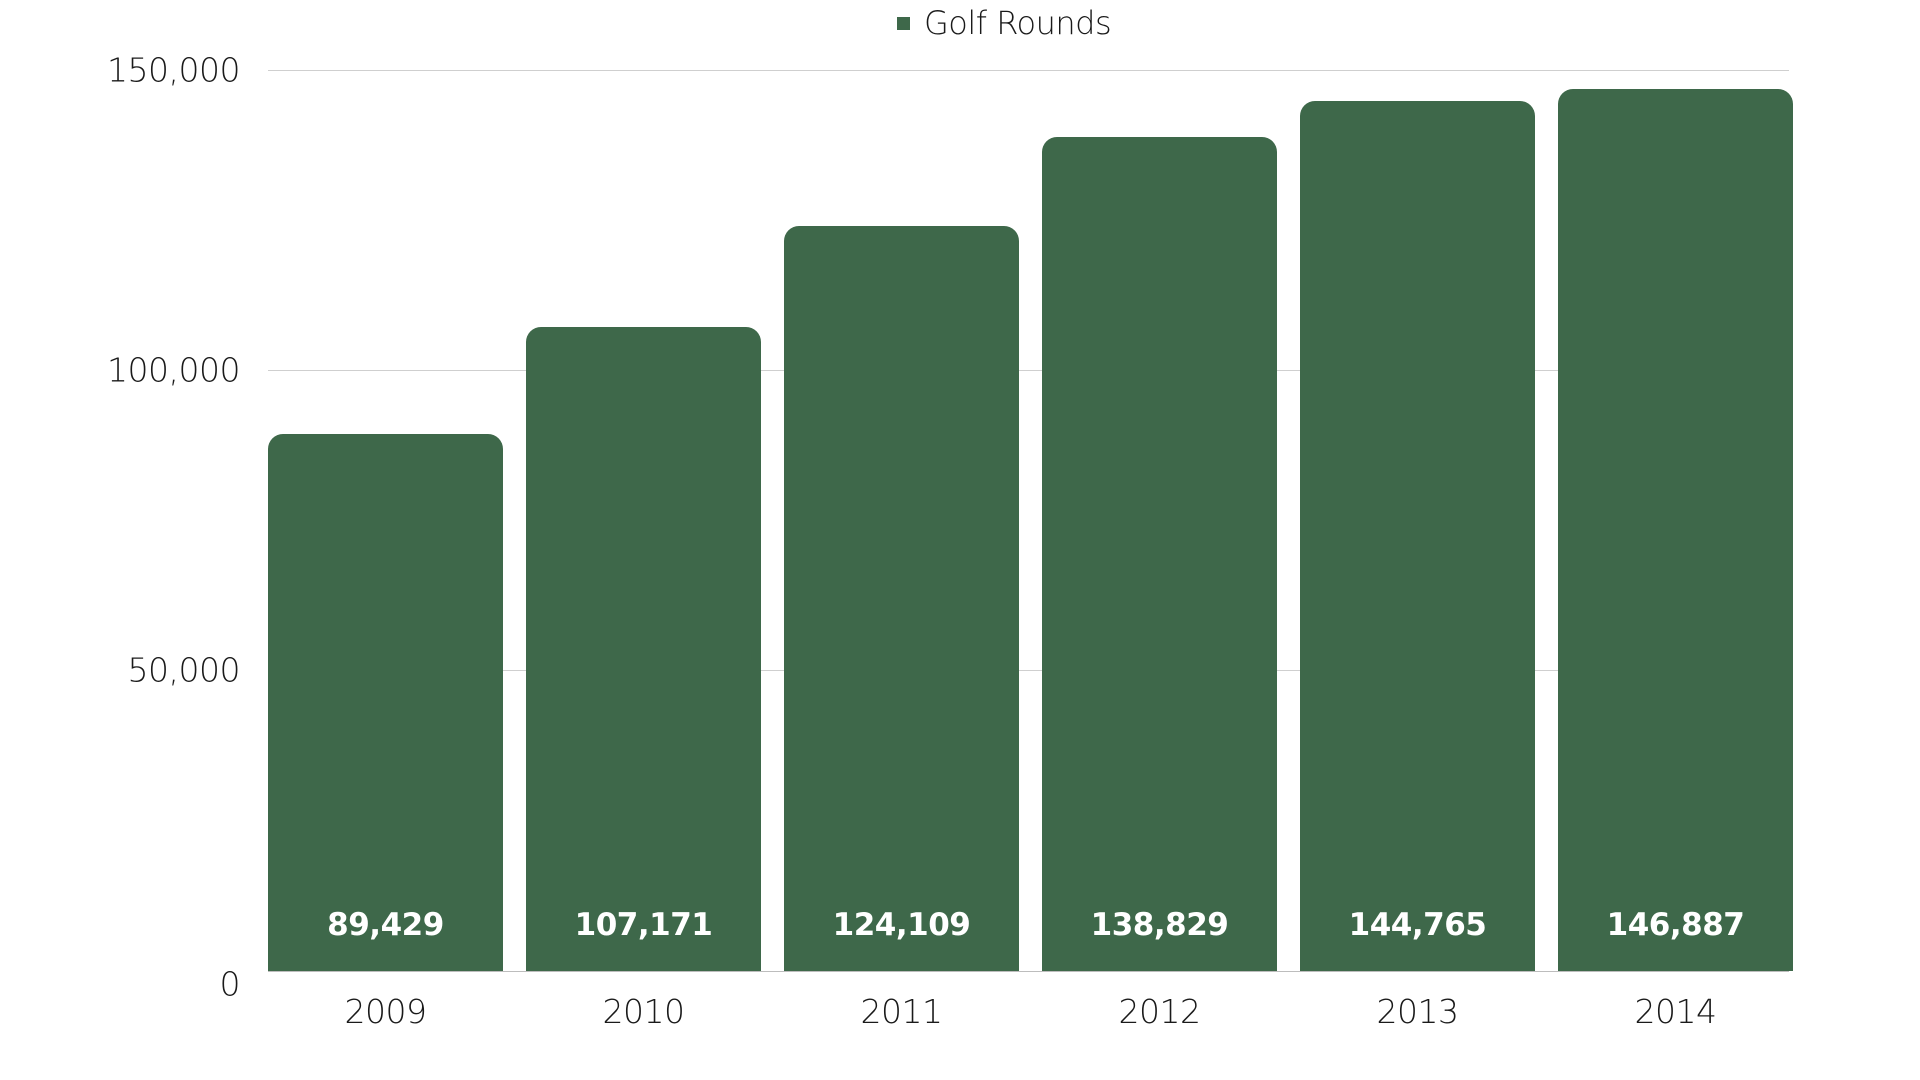 The image size is (1920, 1080). I want to click on x-tick-2011: 2011, so click(901, 1011).